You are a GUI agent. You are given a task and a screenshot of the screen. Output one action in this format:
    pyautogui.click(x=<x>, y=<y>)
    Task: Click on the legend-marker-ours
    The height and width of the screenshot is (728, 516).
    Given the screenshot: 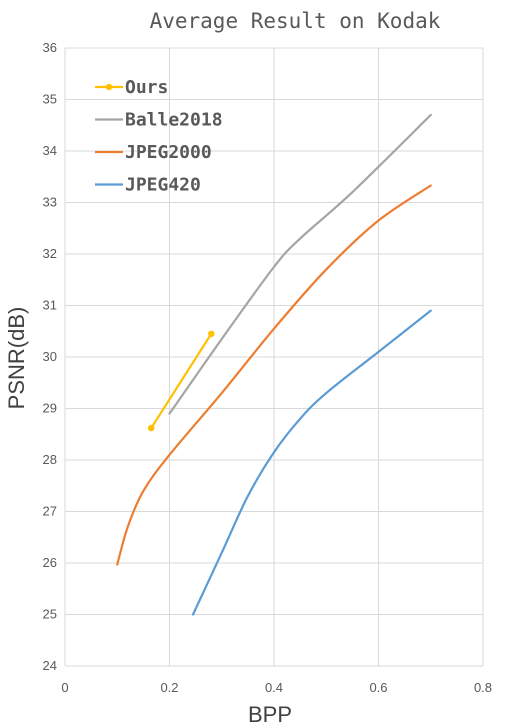 What is the action you would take?
    pyautogui.click(x=109, y=87)
    